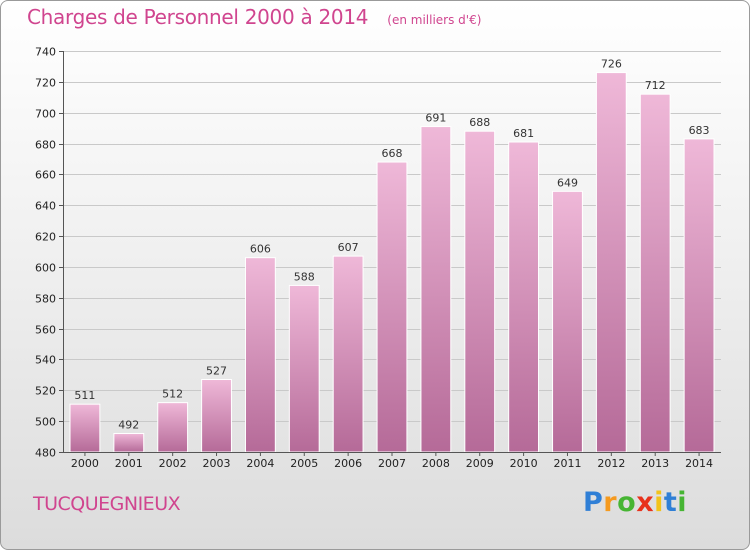 The width and height of the screenshot is (750, 550). I want to click on y-tick-label: 720, so click(45, 83).